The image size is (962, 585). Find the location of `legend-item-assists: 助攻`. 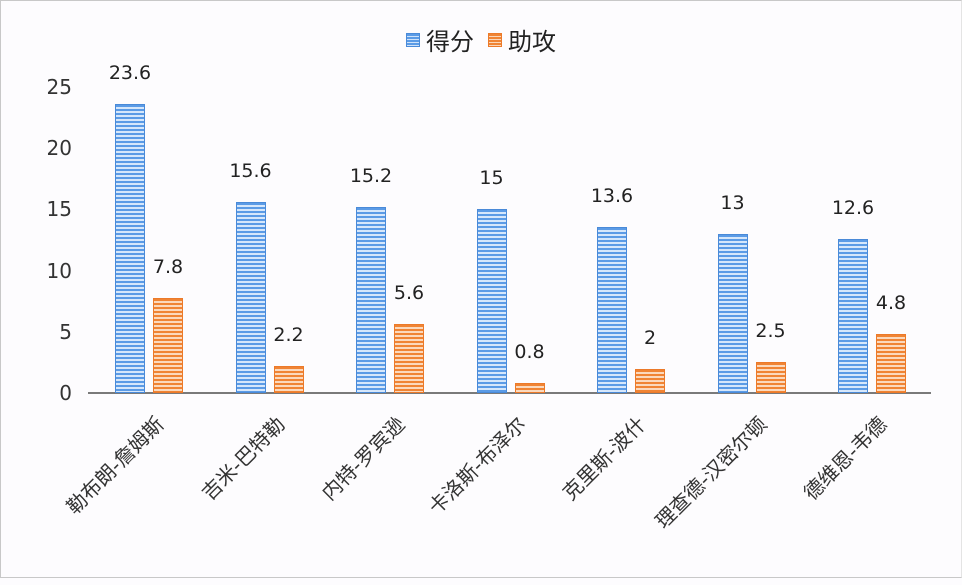

legend-item-assists: 助攻 is located at coordinates (522, 39).